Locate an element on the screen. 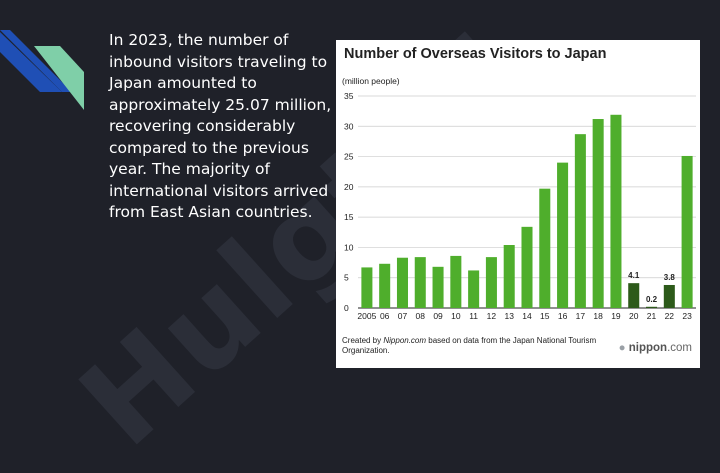  x-tick-label: 06 is located at coordinates (385, 316).